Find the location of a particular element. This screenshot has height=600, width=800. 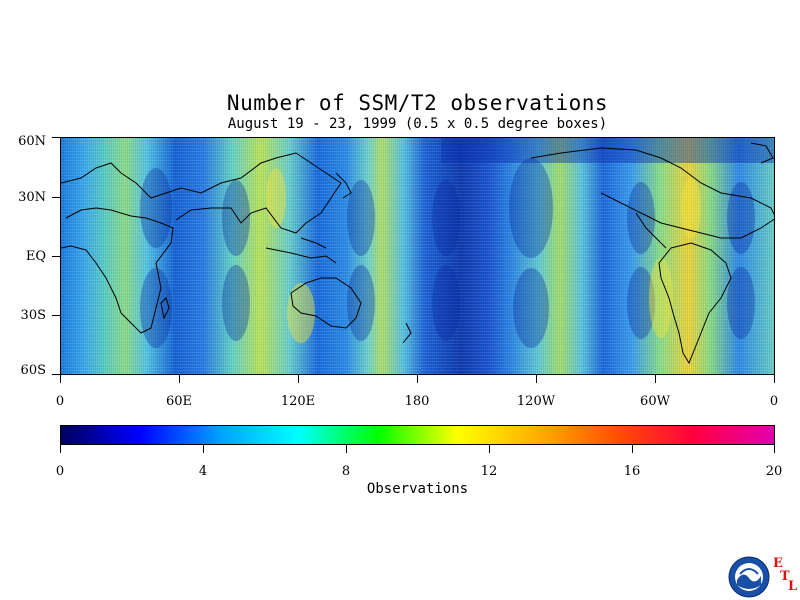

noaa-logo-icon is located at coordinates (749, 577).